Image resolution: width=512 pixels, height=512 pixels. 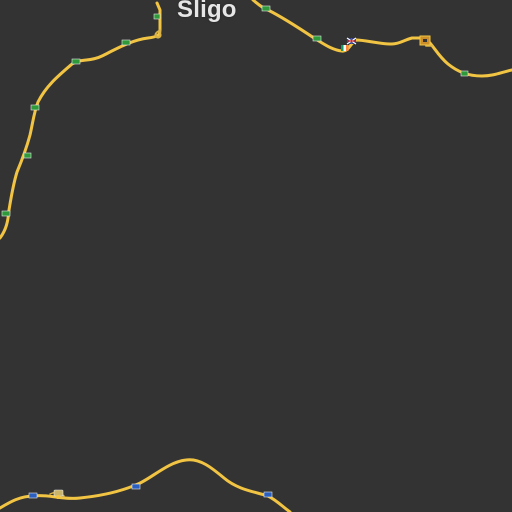 What do you see at coordinates (345, 48) in the screenshot?
I see `ireland-flag-icon` at bounding box center [345, 48].